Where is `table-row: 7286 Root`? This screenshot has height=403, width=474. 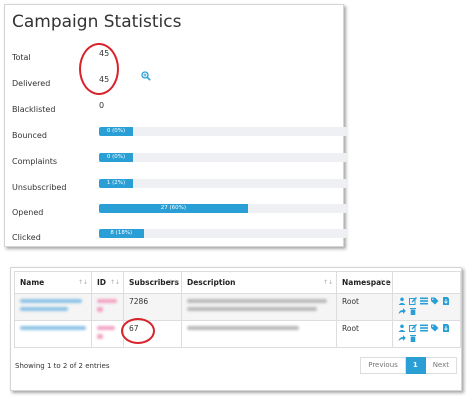
table-row: 7286 Root is located at coordinates (237, 307).